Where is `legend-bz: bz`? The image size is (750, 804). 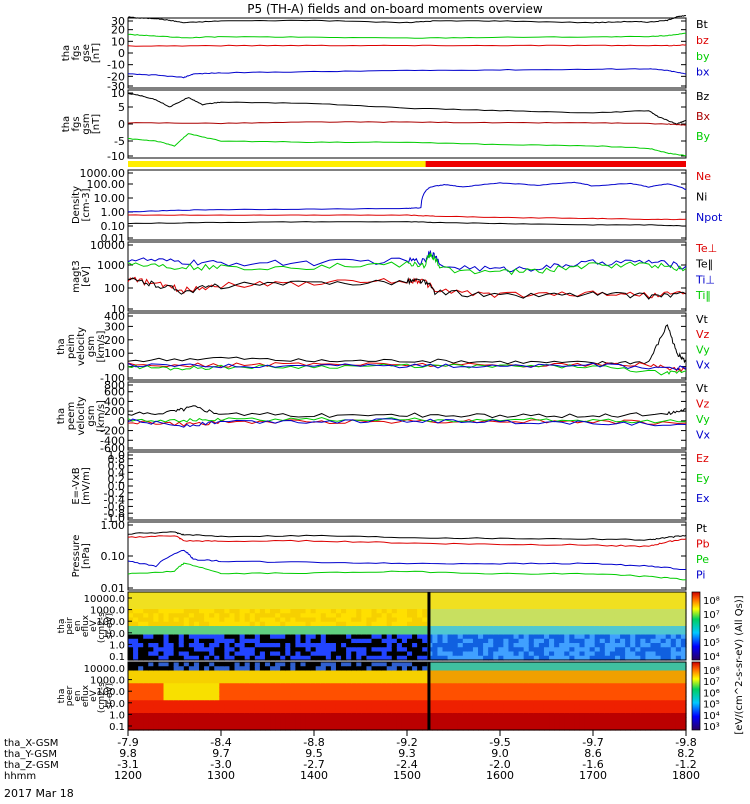
legend-bz: bz is located at coordinates (702, 40).